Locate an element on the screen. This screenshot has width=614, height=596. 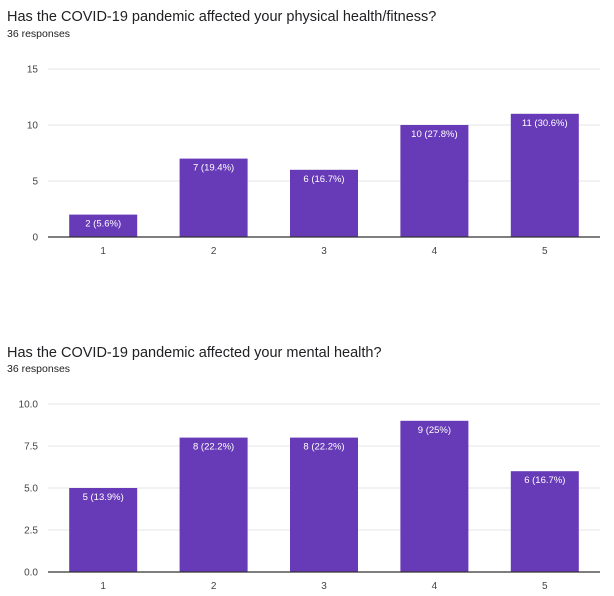
y-tick-label: 7.5 is located at coordinates (31, 447).